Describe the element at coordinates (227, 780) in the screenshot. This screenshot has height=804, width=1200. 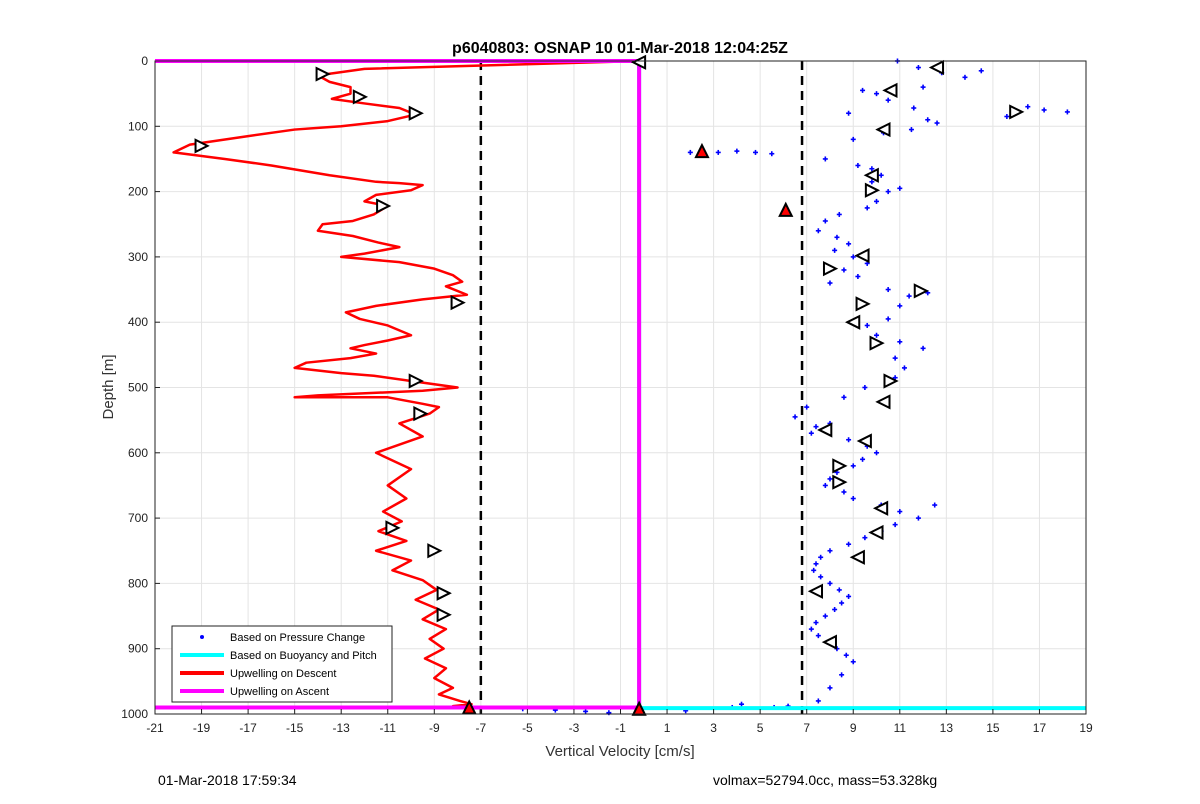
I see `footer-timestamp: 01-Mar-2018 17:59:34` at that location.